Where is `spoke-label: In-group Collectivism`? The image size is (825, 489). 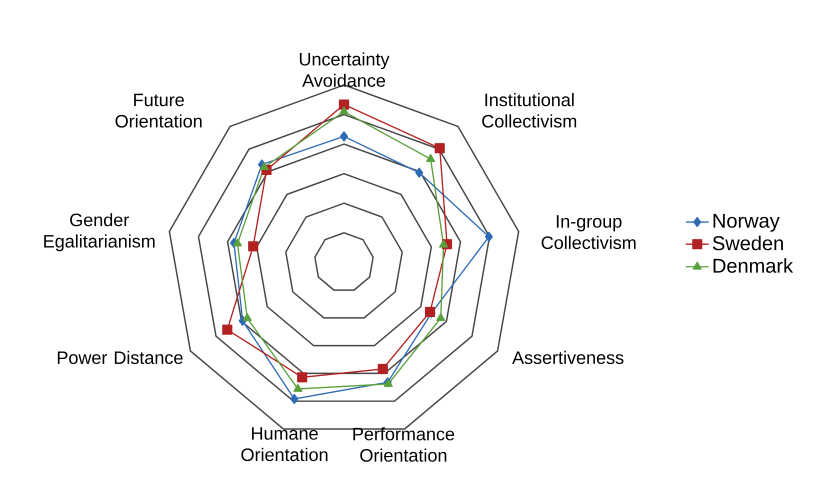
spoke-label: In-group Collectivism is located at coordinates (589, 232).